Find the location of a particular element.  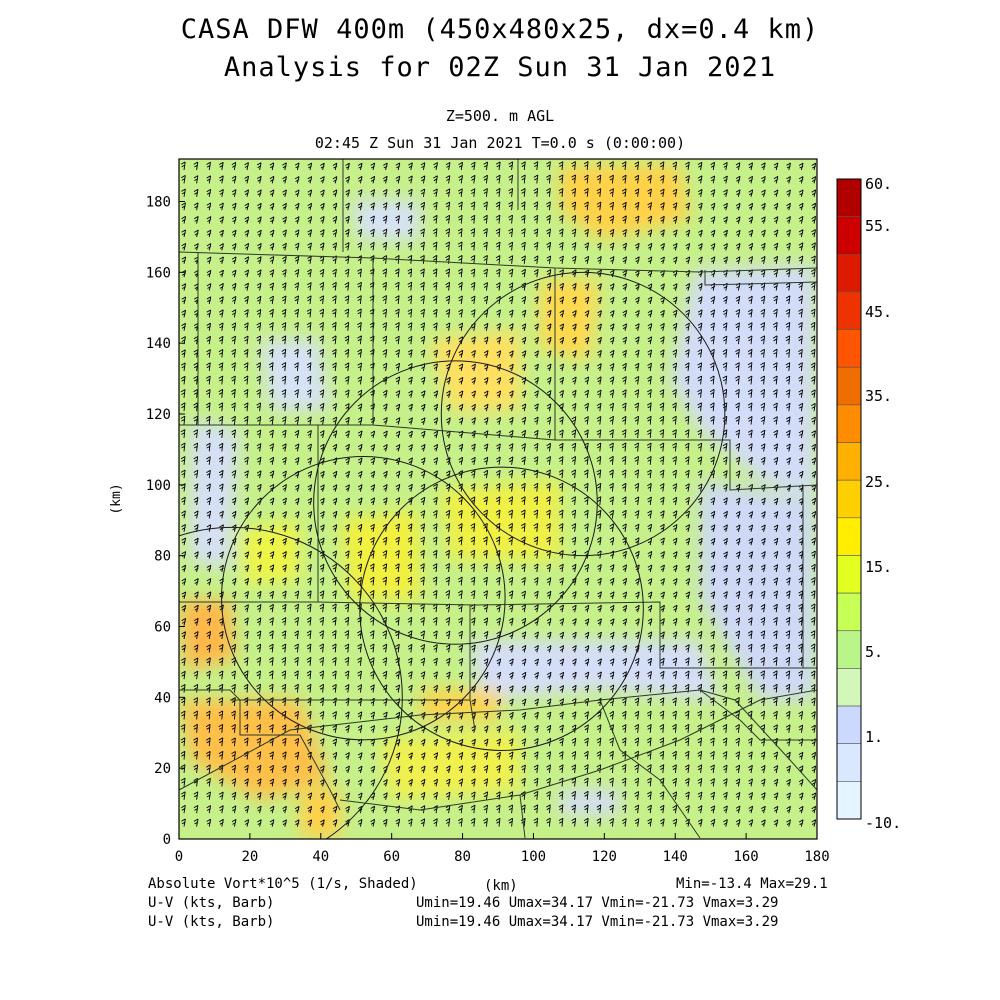

colorbar-label: -10. is located at coordinates (883, 823).